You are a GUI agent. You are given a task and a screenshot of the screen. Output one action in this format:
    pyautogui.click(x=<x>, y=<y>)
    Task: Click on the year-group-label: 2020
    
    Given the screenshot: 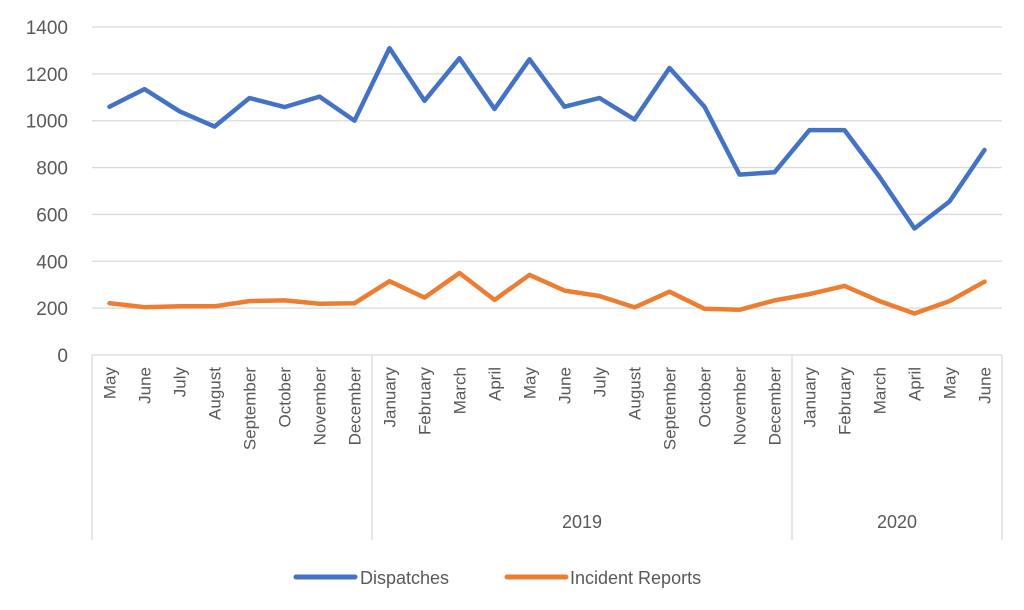 What is the action you would take?
    pyautogui.click(x=897, y=522)
    